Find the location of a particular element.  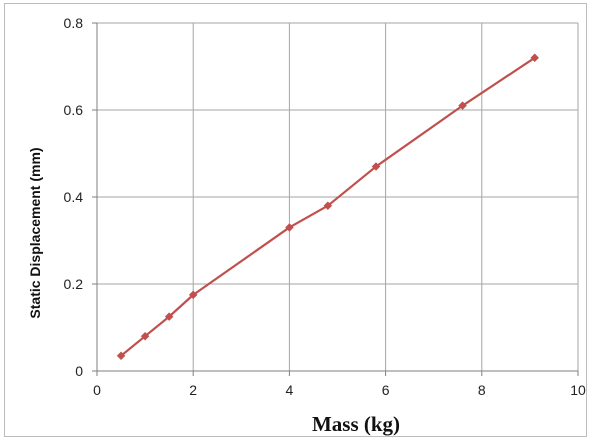

y-tick-label: 0.4 is located at coordinates (74, 197).